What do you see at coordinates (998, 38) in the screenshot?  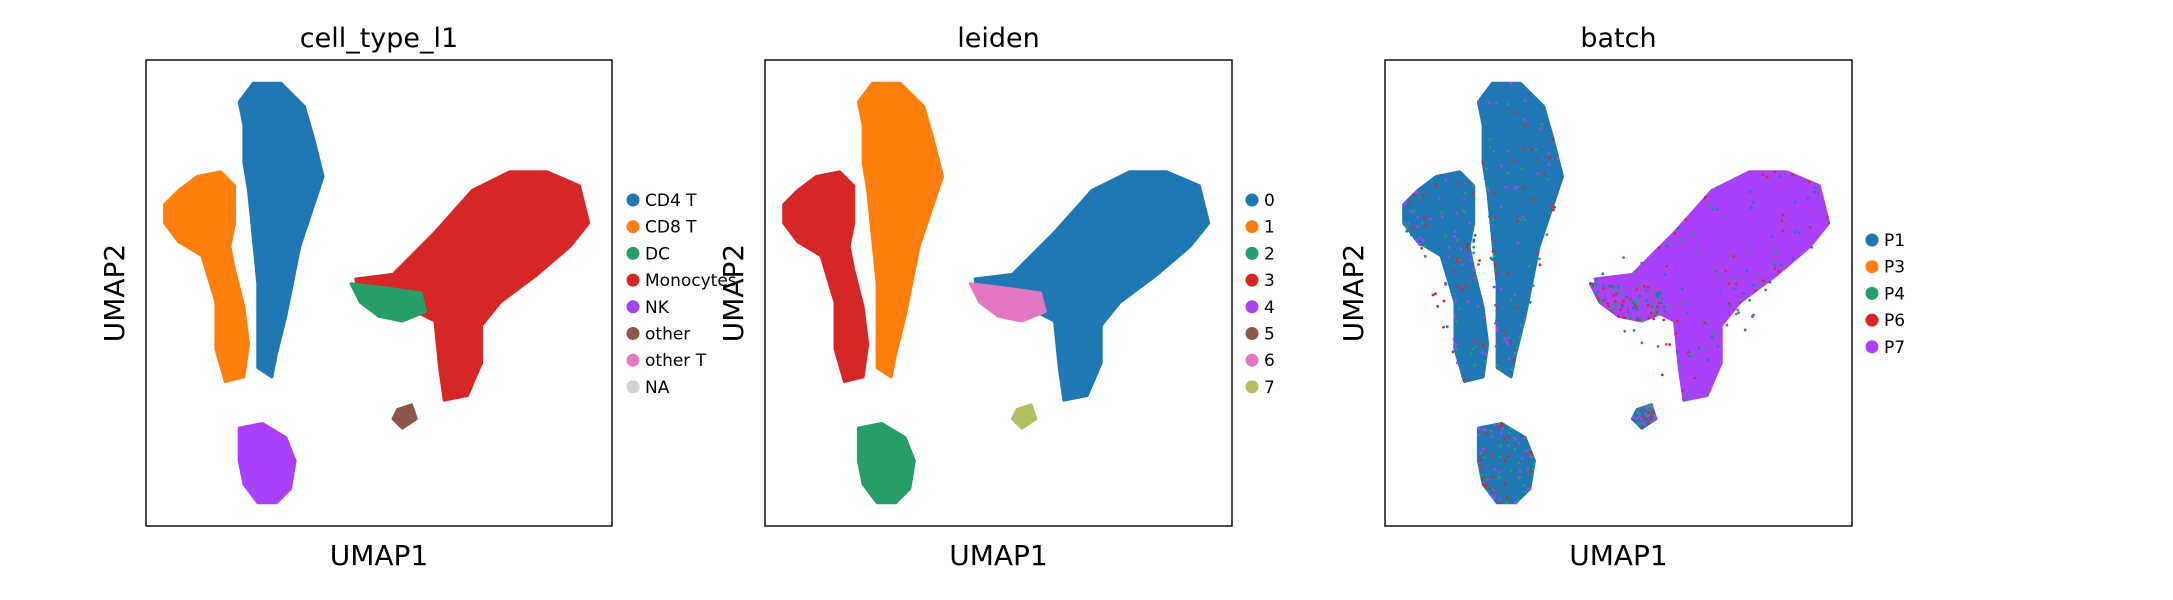 I see `panel-title: leiden` at bounding box center [998, 38].